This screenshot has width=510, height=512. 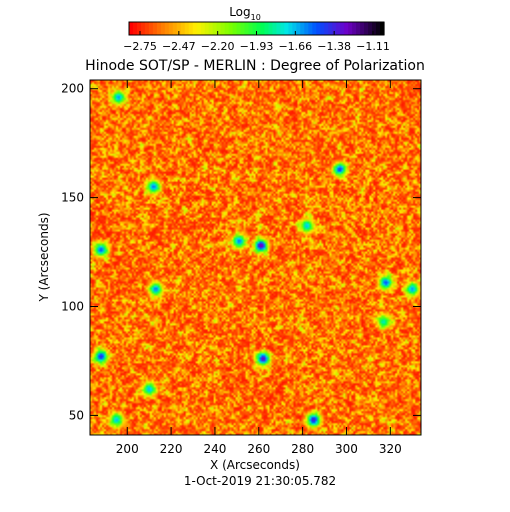 I want to click on colorbar-tick-label: −2.47, so click(x=179, y=46).